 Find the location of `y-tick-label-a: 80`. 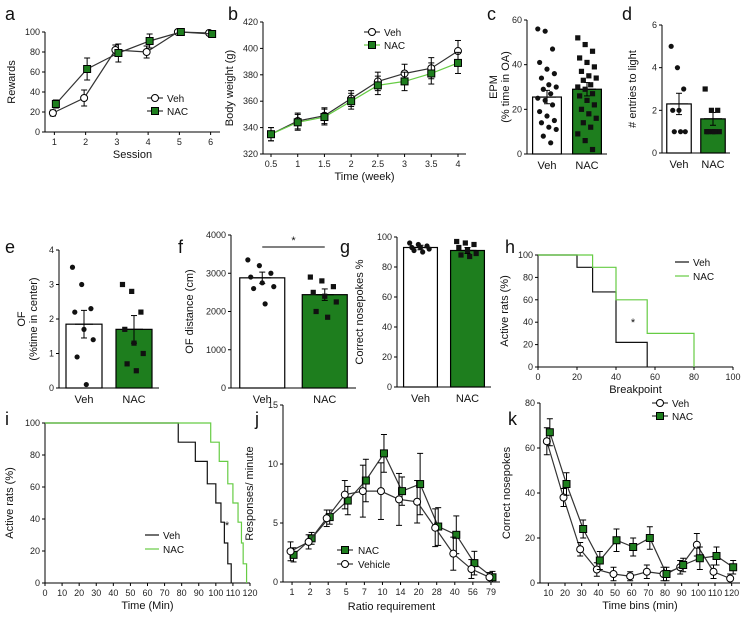

y-tick-label-a: 80 is located at coordinates (35, 52).